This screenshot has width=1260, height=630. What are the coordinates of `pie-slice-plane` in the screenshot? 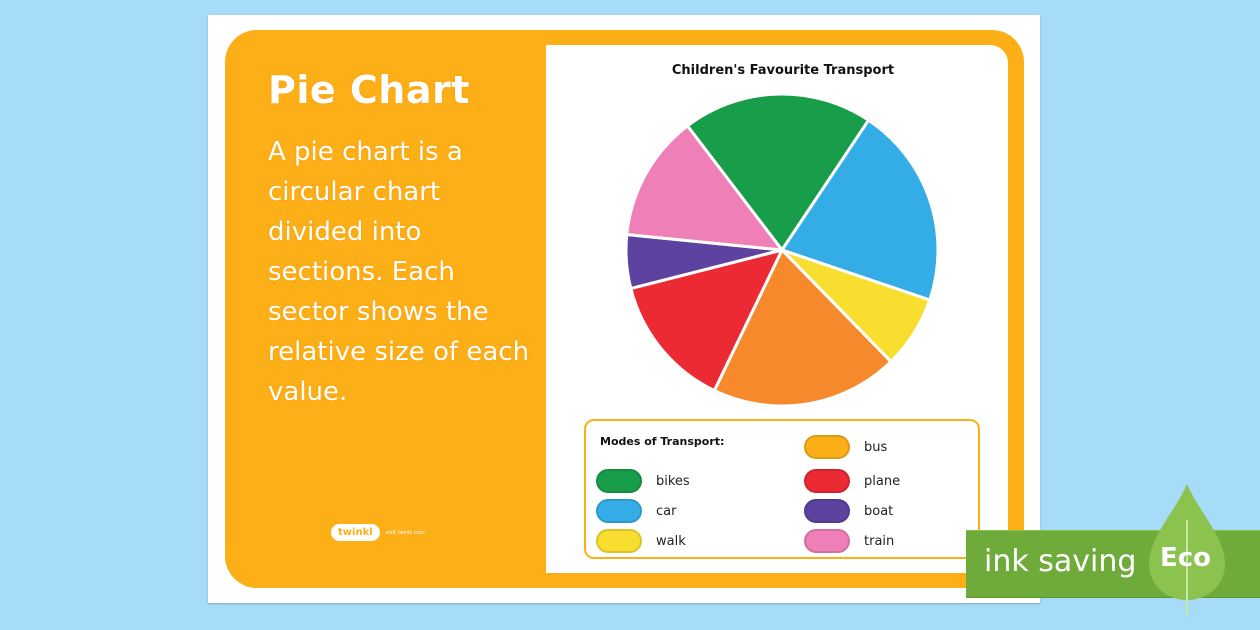 It's located at (706, 320).